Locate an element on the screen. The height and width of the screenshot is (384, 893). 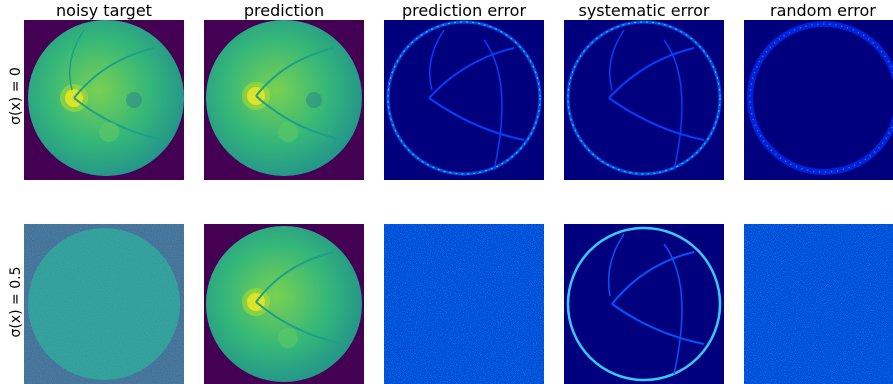
error-map-random-error-row2 is located at coordinates (818, 304).